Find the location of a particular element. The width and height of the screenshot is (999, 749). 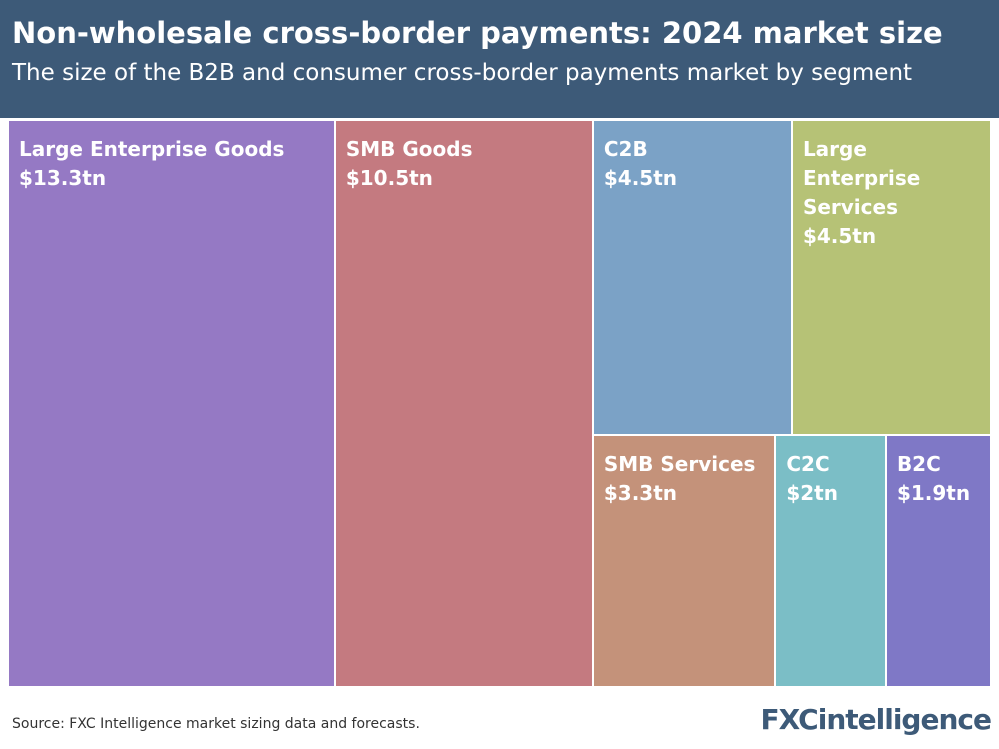

cell-label: Large Enterprise Services is located at coordinates (861, 178).